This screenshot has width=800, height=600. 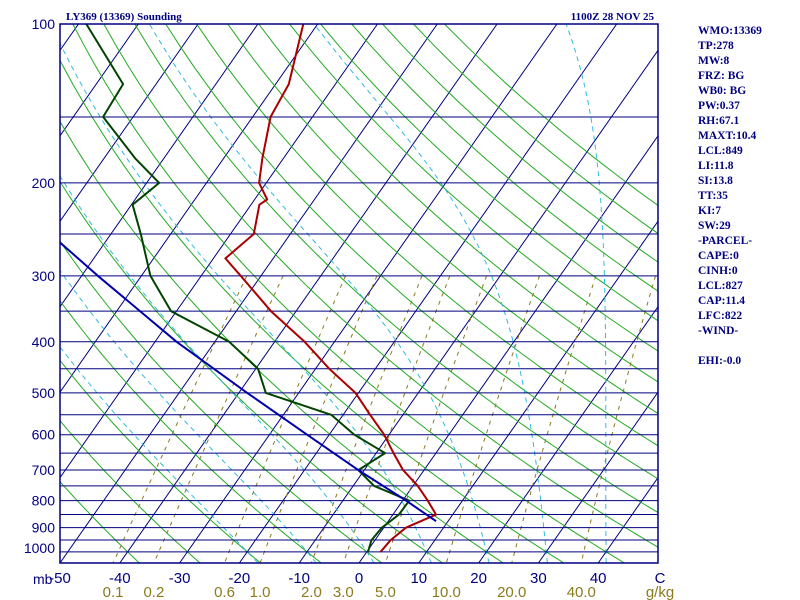 What do you see at coordinates (721, 76) in the screenshot?
I see `index-entry: FRZ: BG` at bounding box center [721, 76].